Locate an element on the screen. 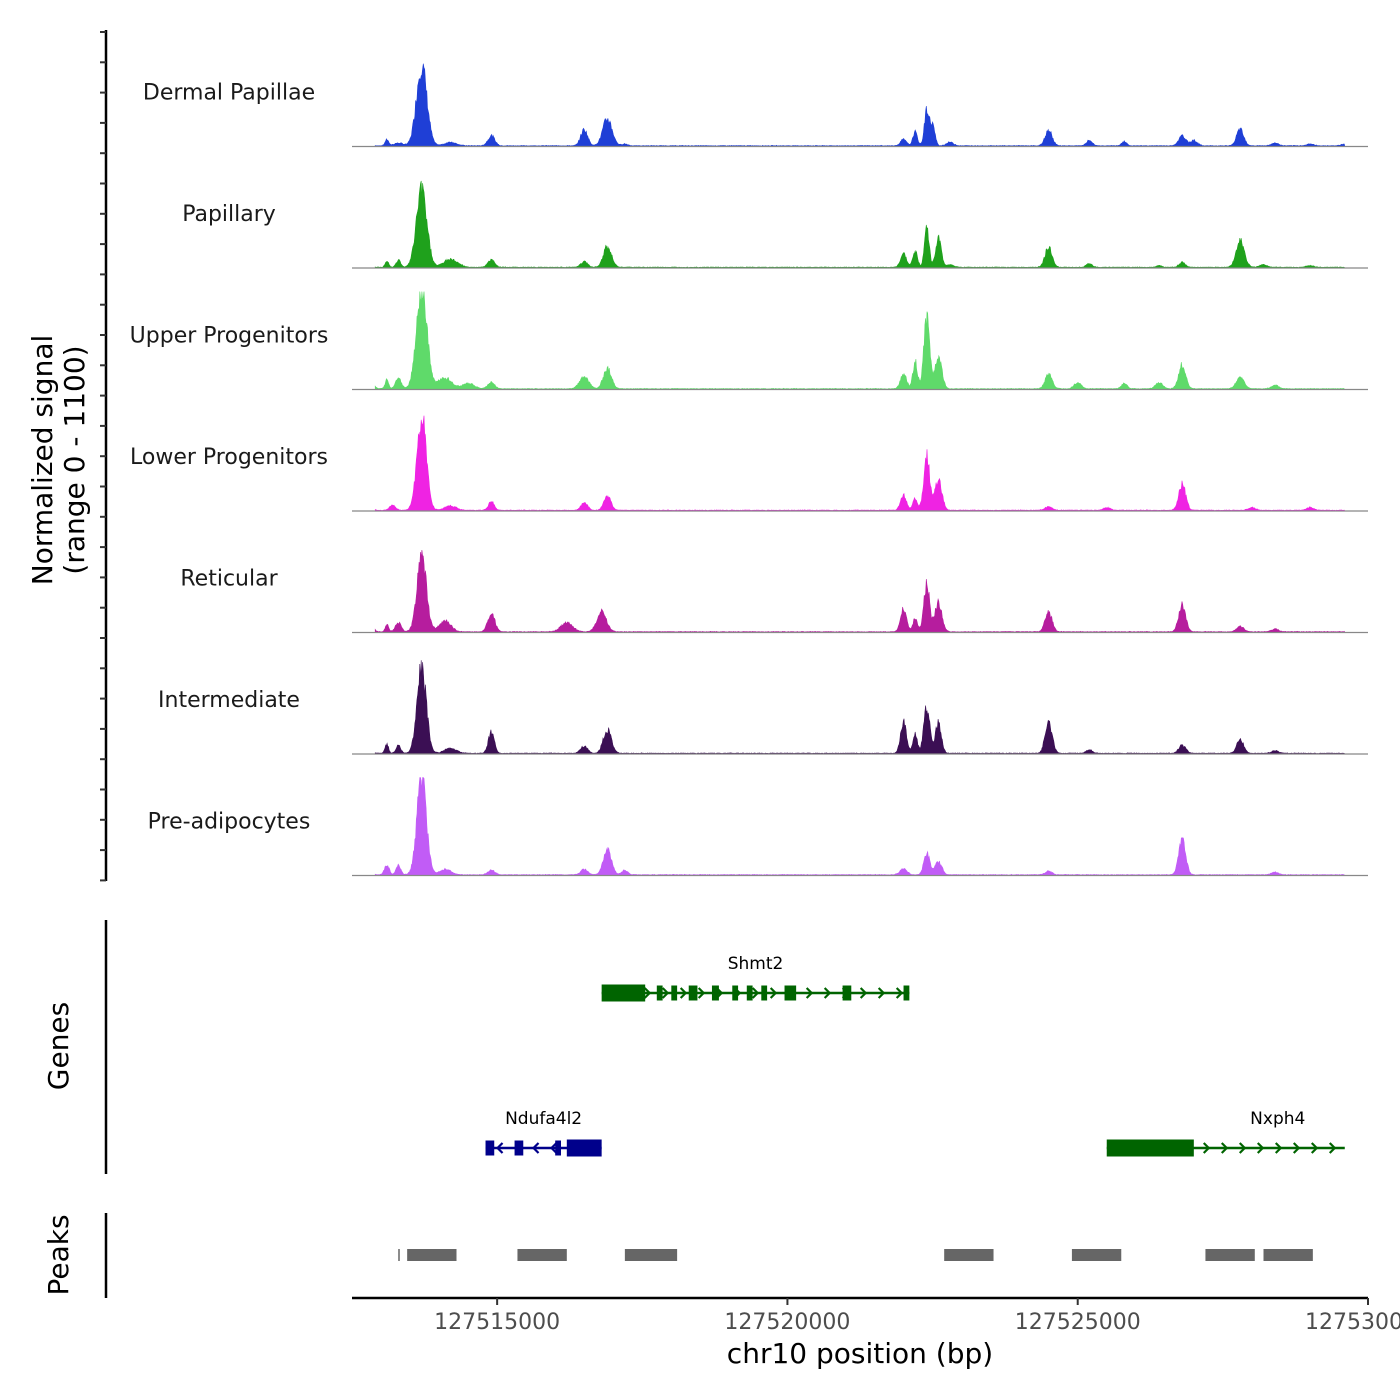  genes-track-title: Genes is located at coordinates (58, 1046).